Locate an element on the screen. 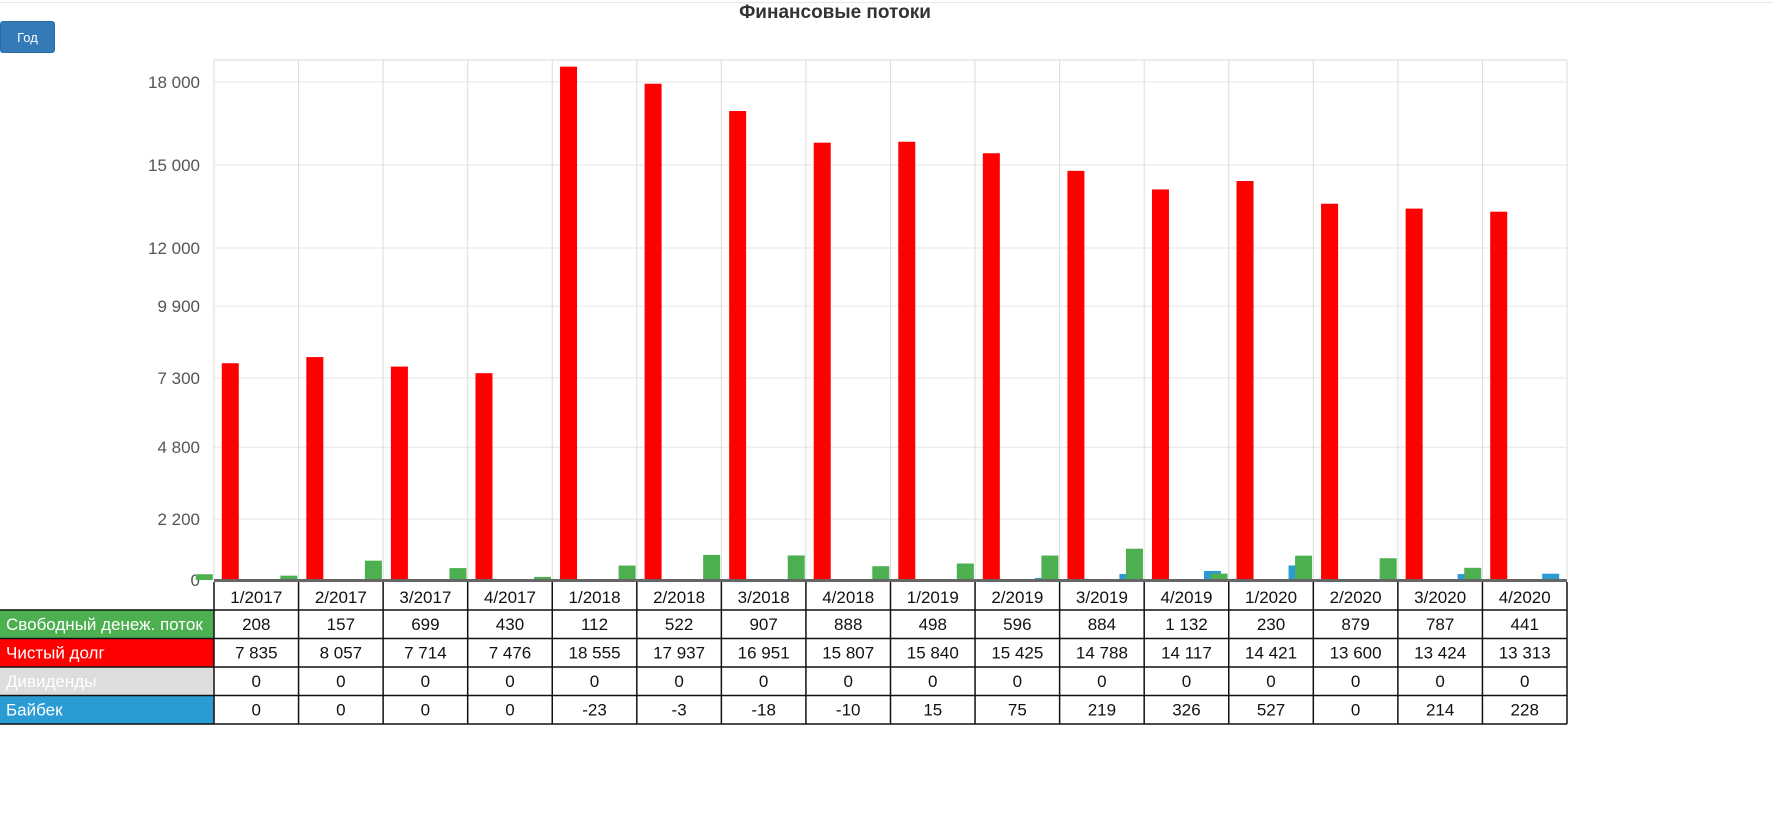  legend-label: Свободный денеж. поток is located at coordinates (104, 624).